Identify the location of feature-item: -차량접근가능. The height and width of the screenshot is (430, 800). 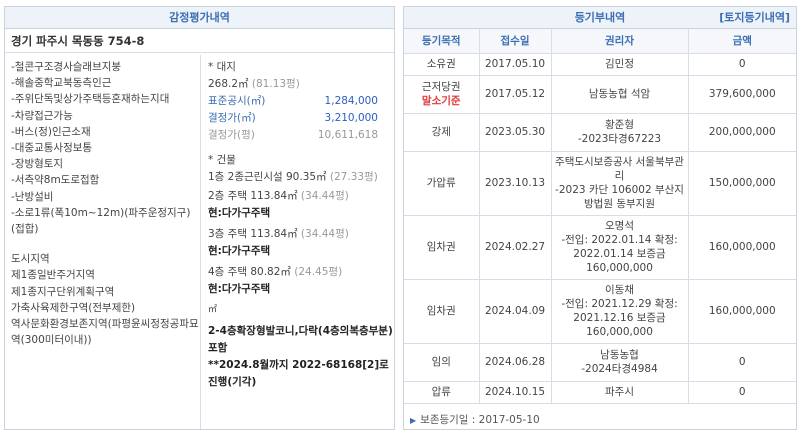
(42, 115).